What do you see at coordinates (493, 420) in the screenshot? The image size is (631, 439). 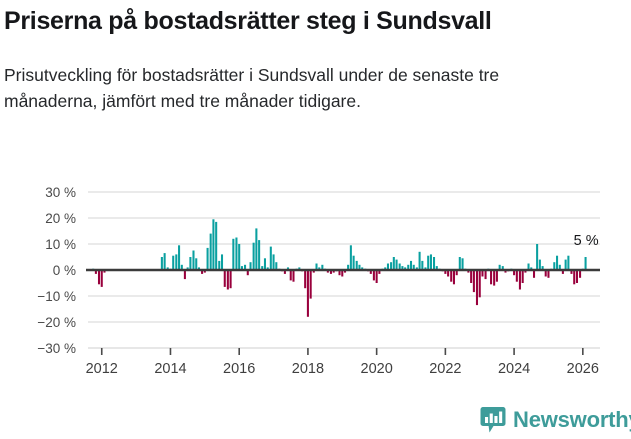 I see `bar-chart-speech-bubble-icon` at bounding box center [493, 420].